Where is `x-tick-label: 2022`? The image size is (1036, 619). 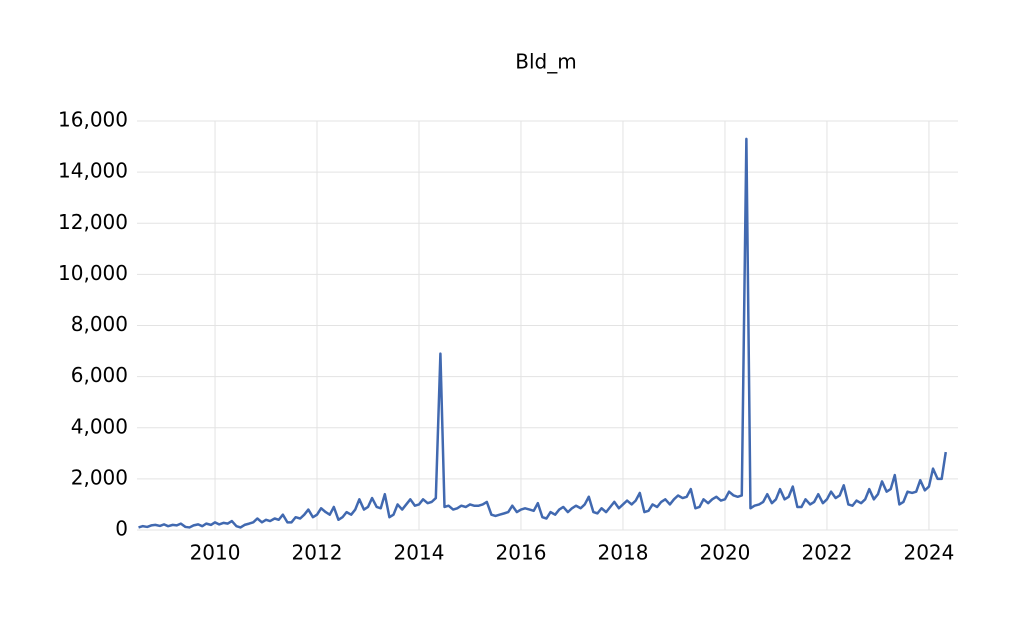
x-tick-label: 2022 is located at coordinates (826, 553).